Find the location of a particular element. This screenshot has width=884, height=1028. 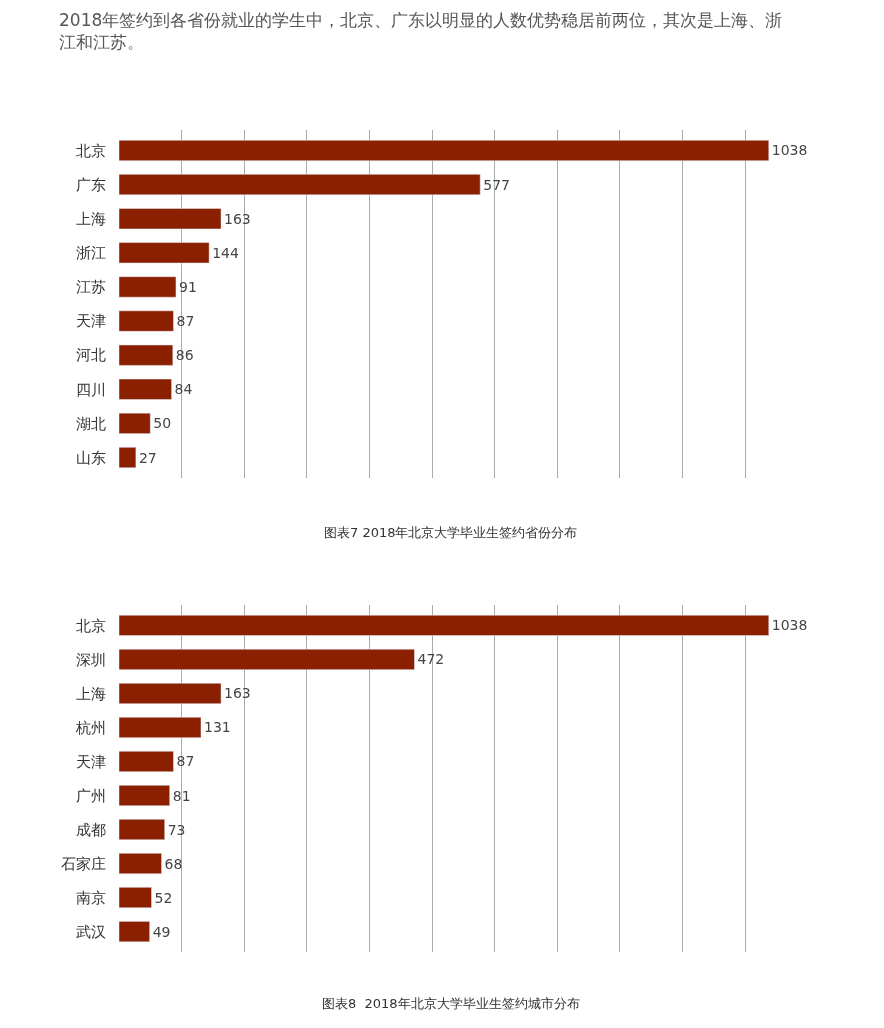

y-tick-label: 杭州 is located at coordinates (90, 727).